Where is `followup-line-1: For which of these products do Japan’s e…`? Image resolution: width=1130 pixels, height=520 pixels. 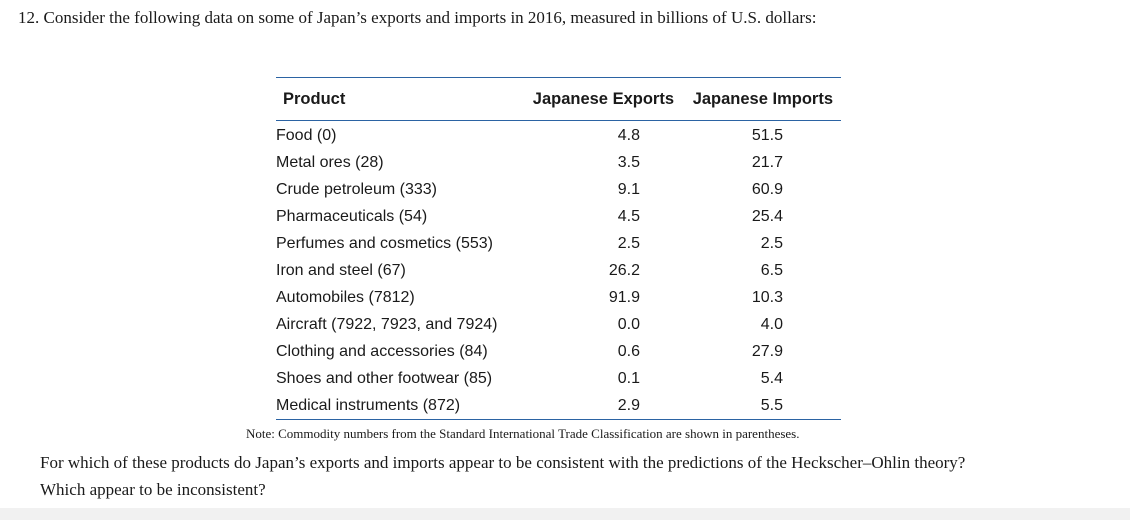
followup-line-1: For which of these products do Japan’s e… is located at coordinates (503, 462).